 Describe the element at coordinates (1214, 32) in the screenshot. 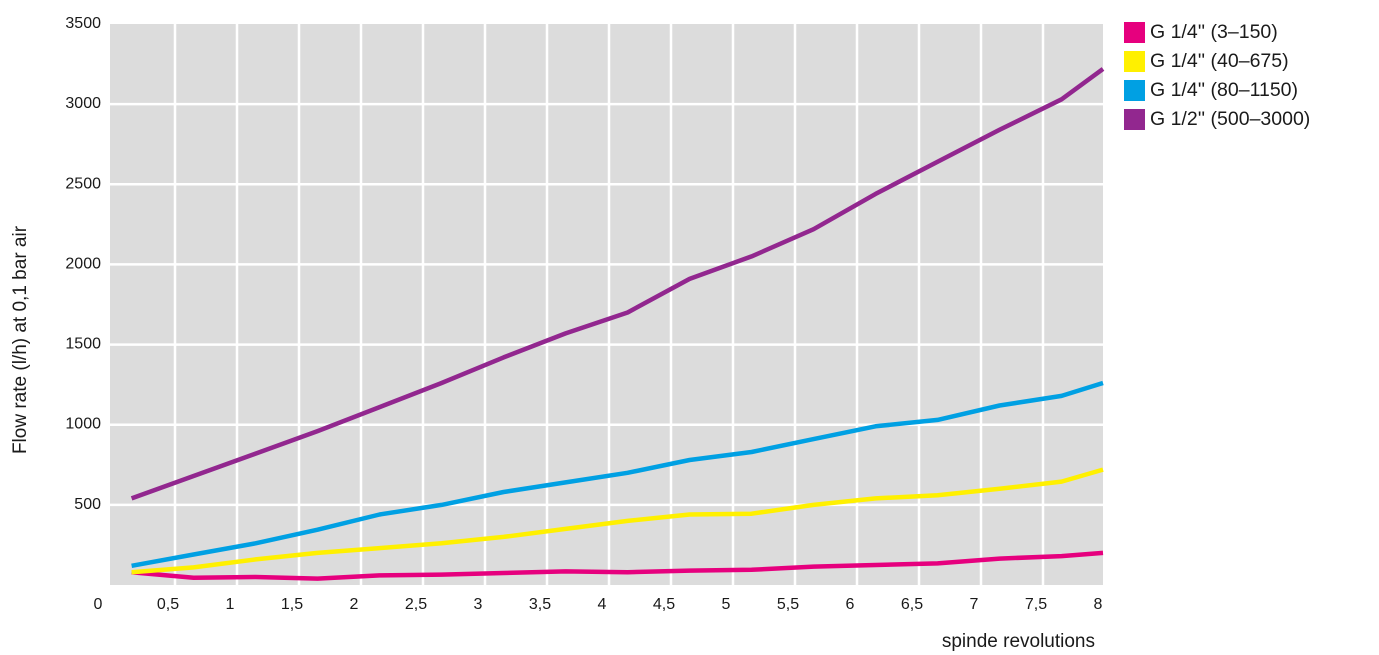

I see `legend-label: G 1/4'' (3–150)` at that location.